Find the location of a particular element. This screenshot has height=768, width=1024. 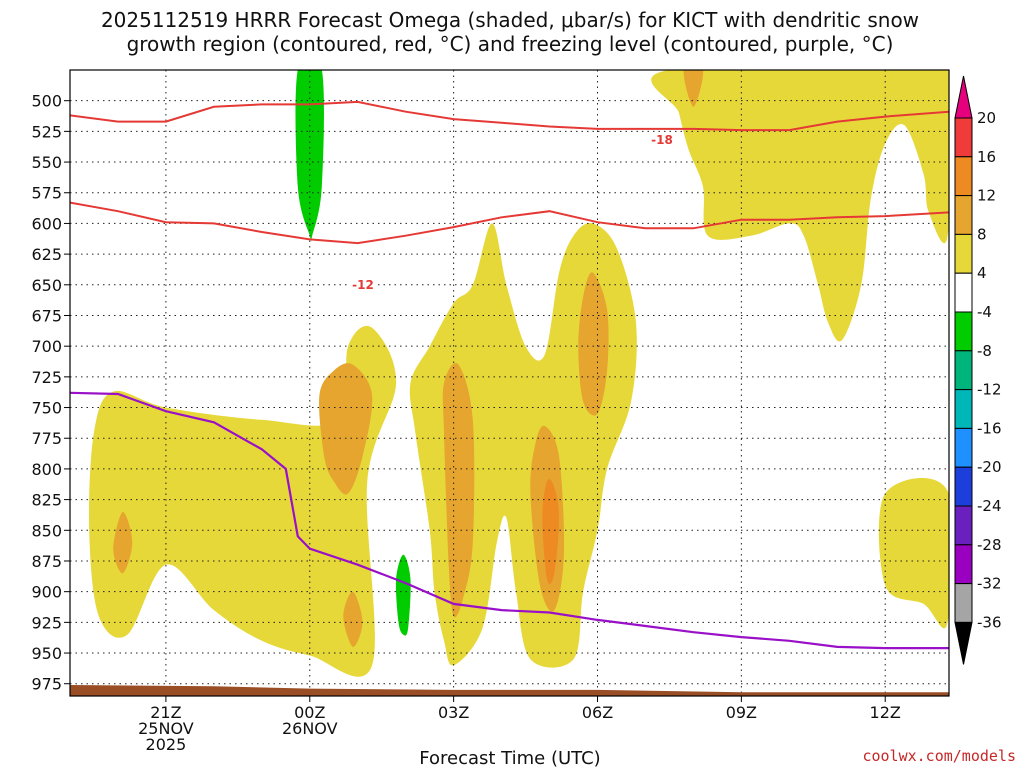

y-tick-label-800: 800 is located at coordinates (46, 469).